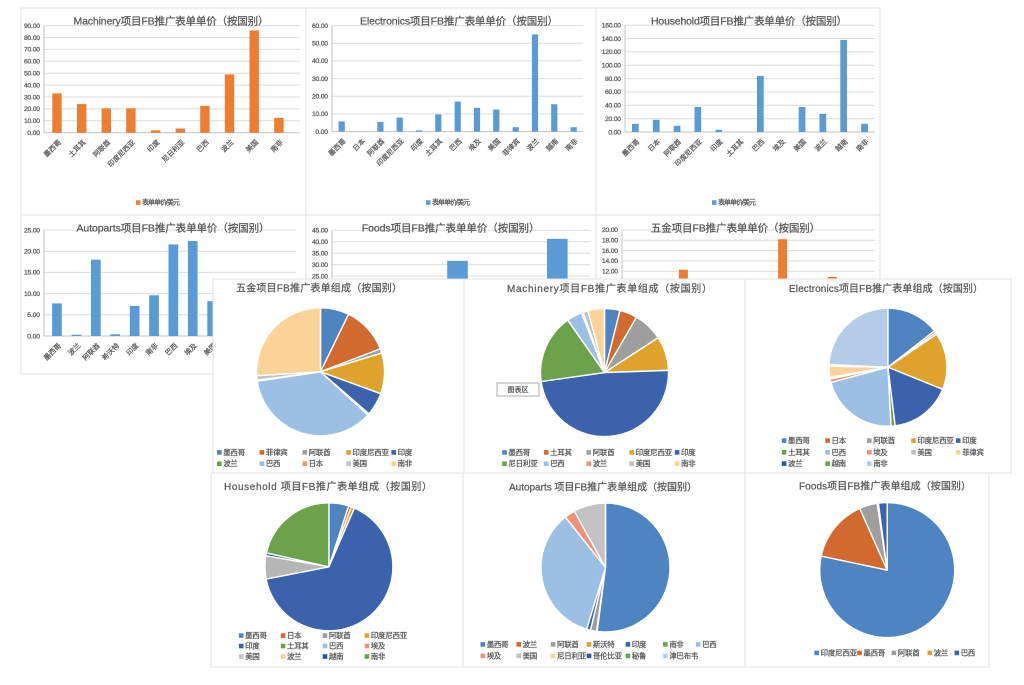 The width and height of the screenshot is (1024, 685). Describe the element at coordinates (885, 486) in the screenshot. I see `svg-text: Foods项目FB推广表单组成（按国别）` at that location.